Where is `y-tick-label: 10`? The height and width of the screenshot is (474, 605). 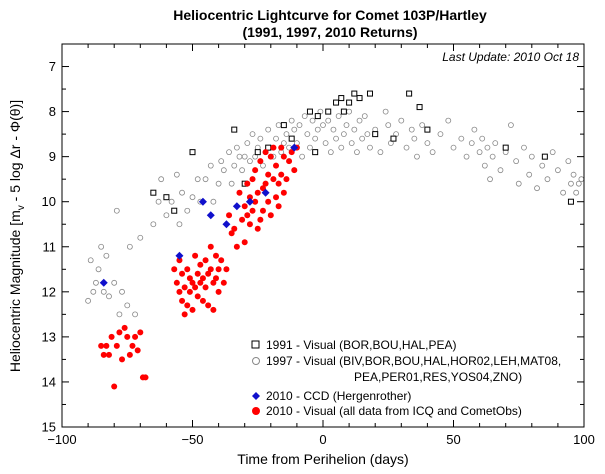 y-tick-label: 10 is located at coordinates (49, 201).